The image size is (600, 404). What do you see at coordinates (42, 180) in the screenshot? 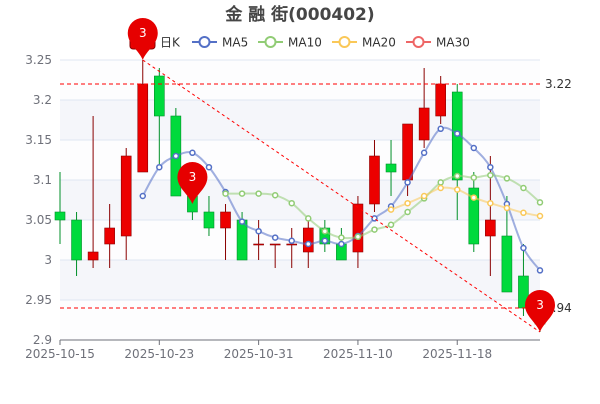
I see `y-tick-label: 3.1` at bounding box center [42, 180].